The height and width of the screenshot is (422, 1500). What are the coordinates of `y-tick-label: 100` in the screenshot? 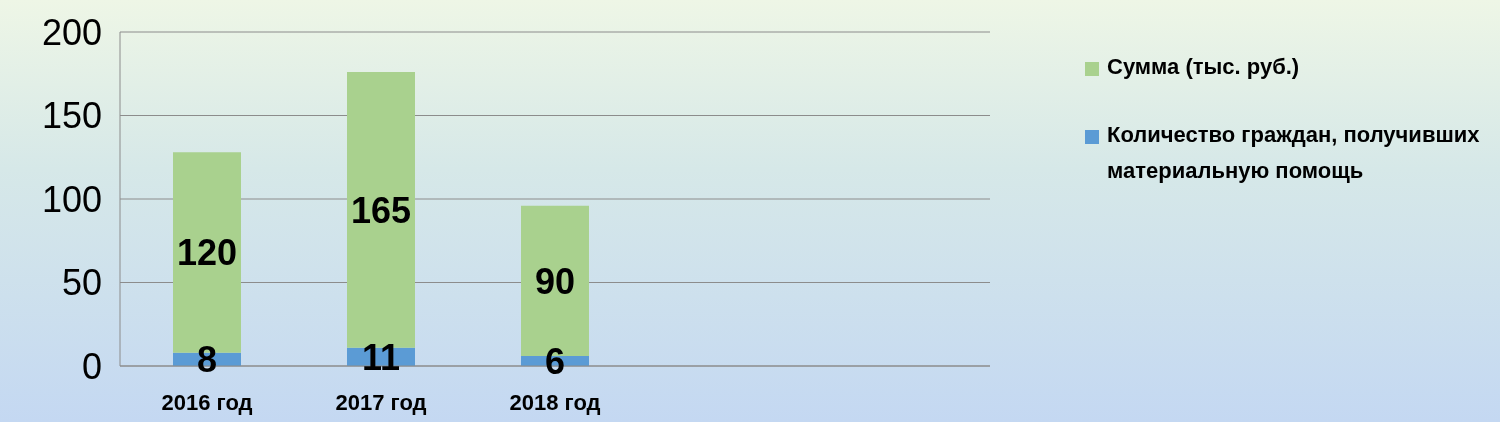 It's located at (71, 199).